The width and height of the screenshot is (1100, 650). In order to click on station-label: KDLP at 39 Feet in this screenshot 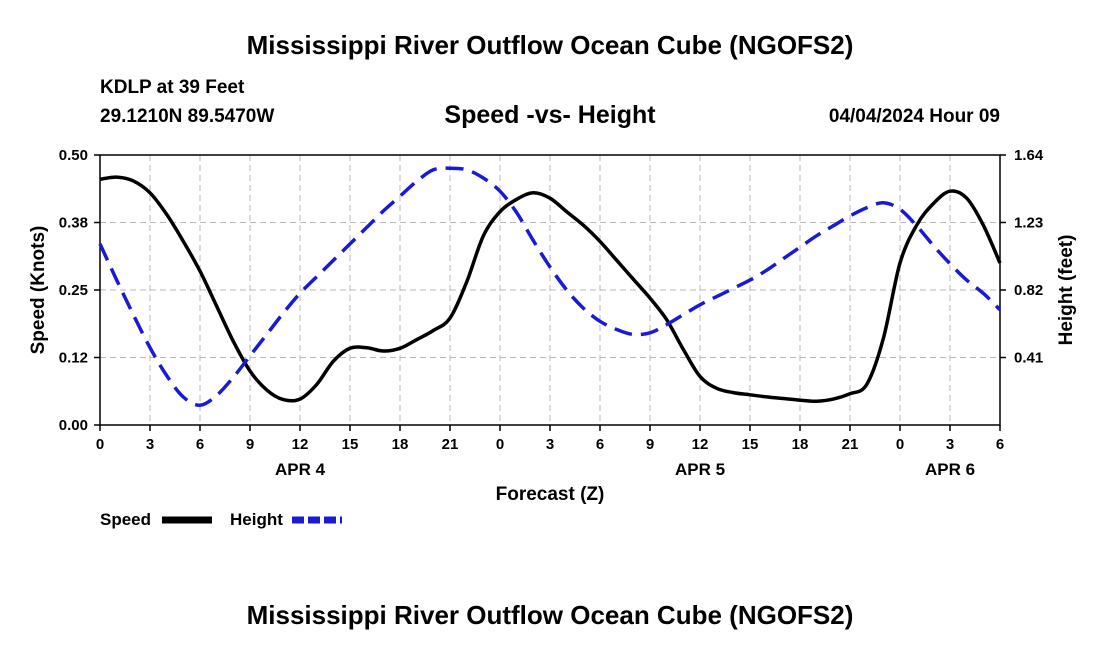, I will do `click(172, 87)`.